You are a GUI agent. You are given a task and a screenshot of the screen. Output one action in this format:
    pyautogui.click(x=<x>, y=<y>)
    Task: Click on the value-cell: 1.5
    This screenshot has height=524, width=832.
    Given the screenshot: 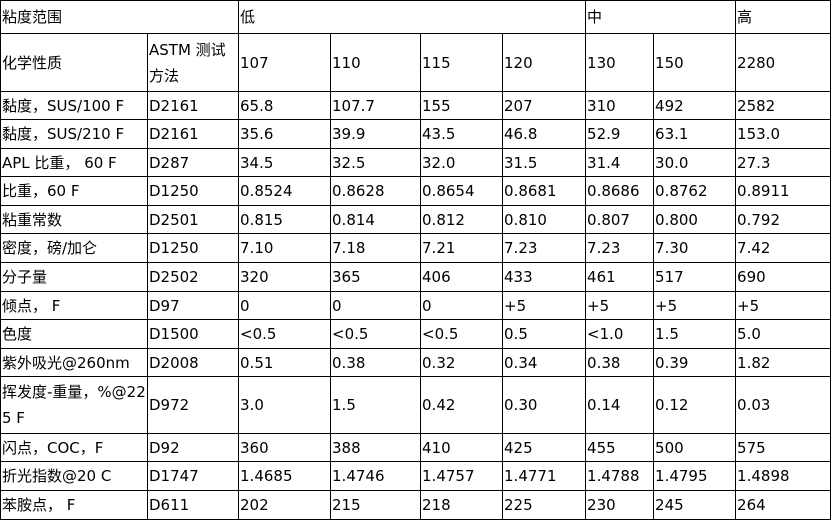 What is the action you would take?
    pyautogui.click(x=376, y=405)
    